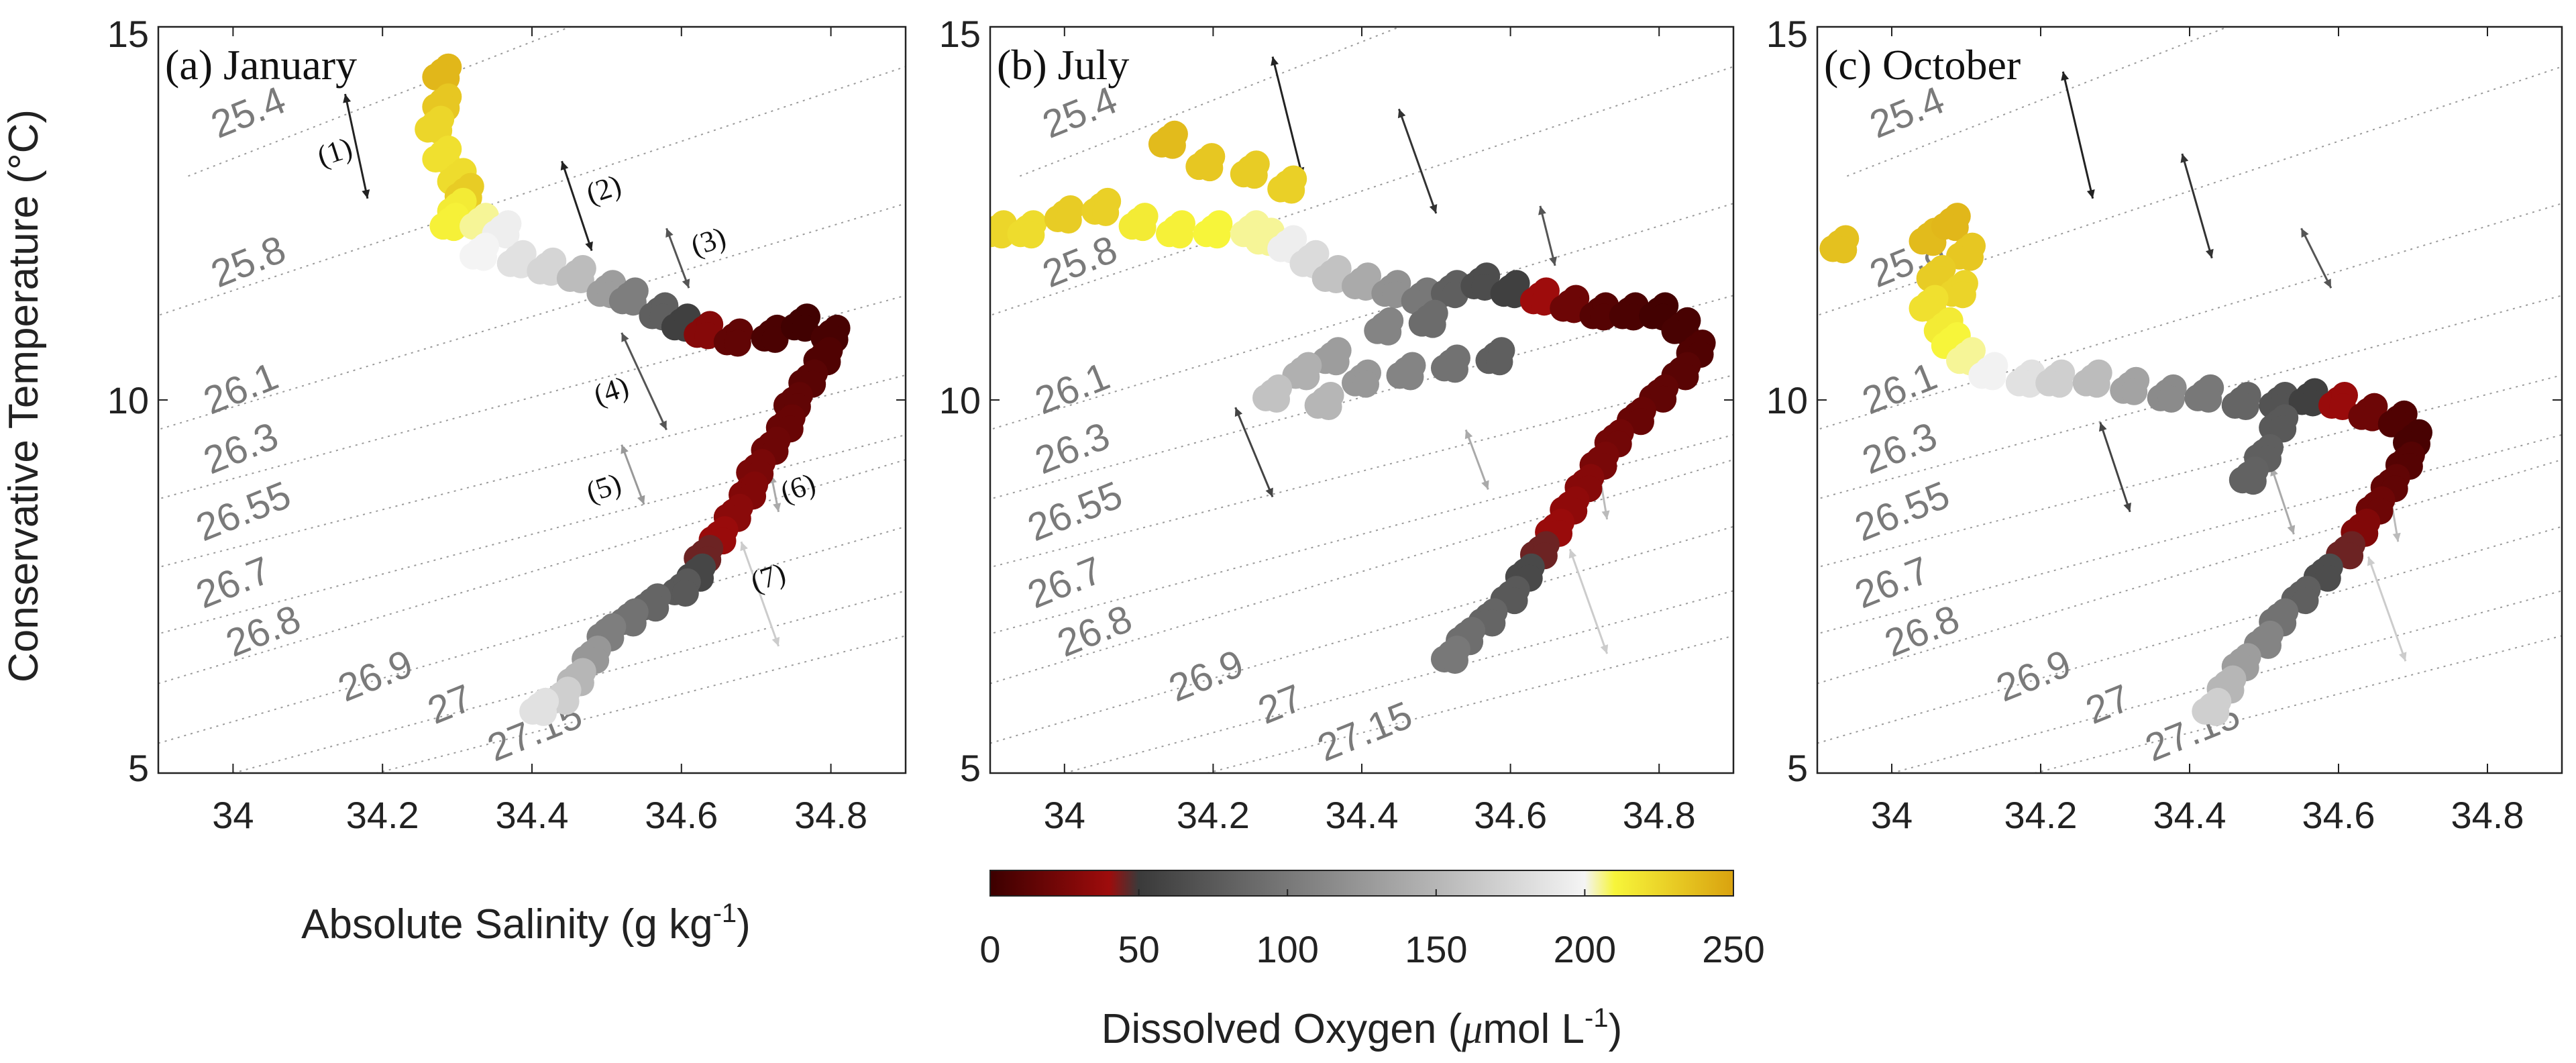 This screenshot has height=1063, width=2576. Describe the element at coordinates (611, 390) in the screenshot. I see `layer-label: (4)` at that location.